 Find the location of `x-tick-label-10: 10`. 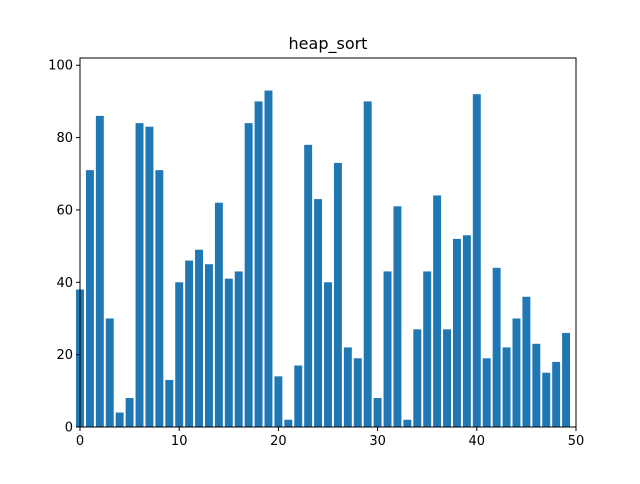

x-tick-label-10: 10 is located at coordinates (179, 441).